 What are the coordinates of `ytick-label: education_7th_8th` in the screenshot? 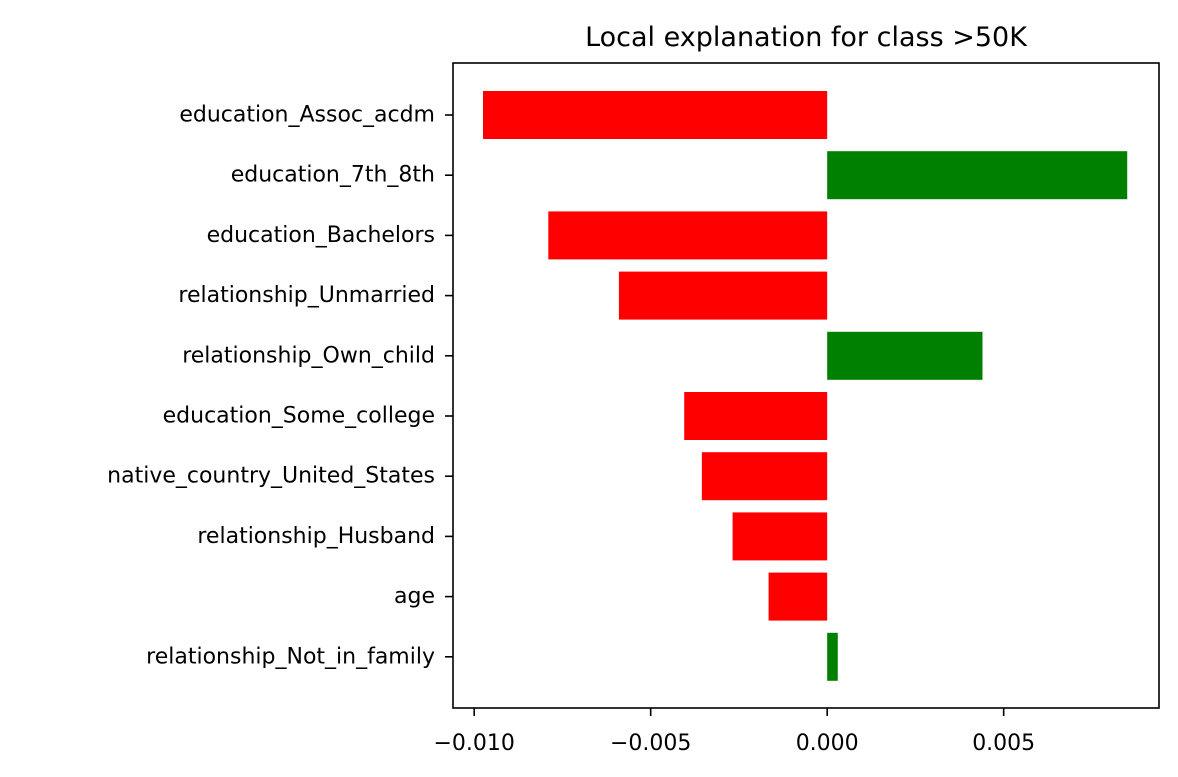 It's located at (333, 175).